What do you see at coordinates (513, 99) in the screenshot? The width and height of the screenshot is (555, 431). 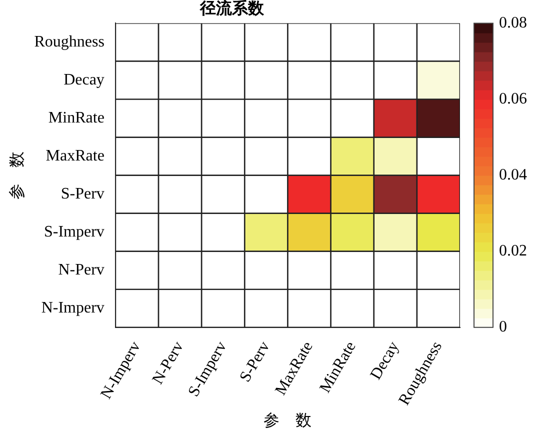 I see `color-bar-label: 0.06` at bounding box center [513, 99].